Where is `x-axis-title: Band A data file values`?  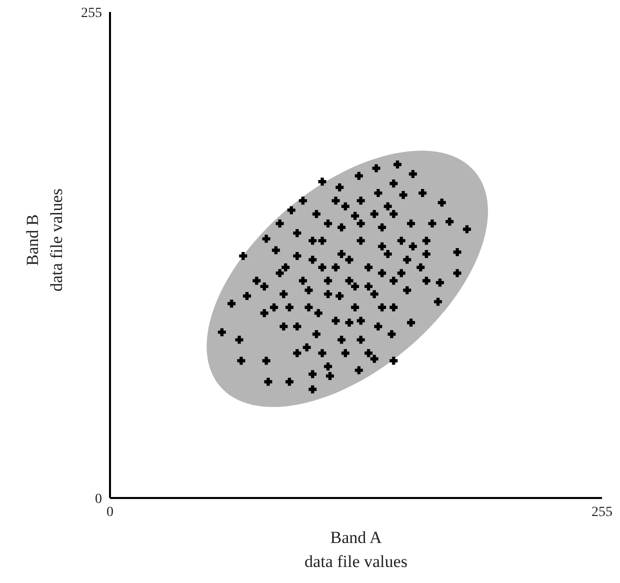 x-axis-title: Band A data file values is located at coordinates (356, 549).